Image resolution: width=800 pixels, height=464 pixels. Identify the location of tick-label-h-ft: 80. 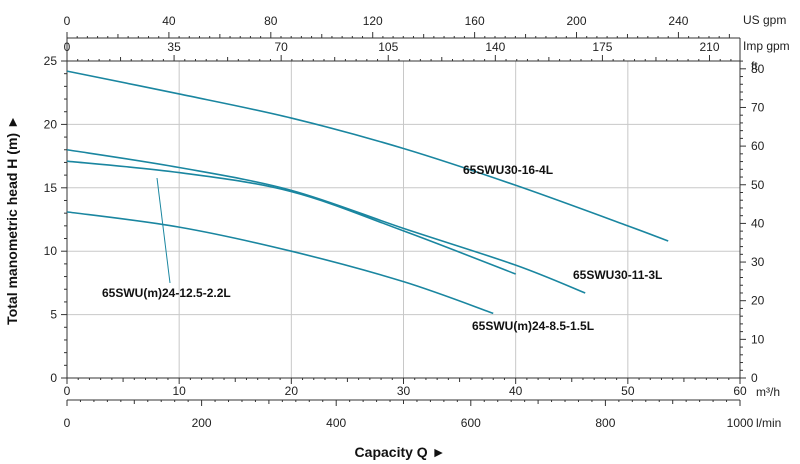
(758, 69).